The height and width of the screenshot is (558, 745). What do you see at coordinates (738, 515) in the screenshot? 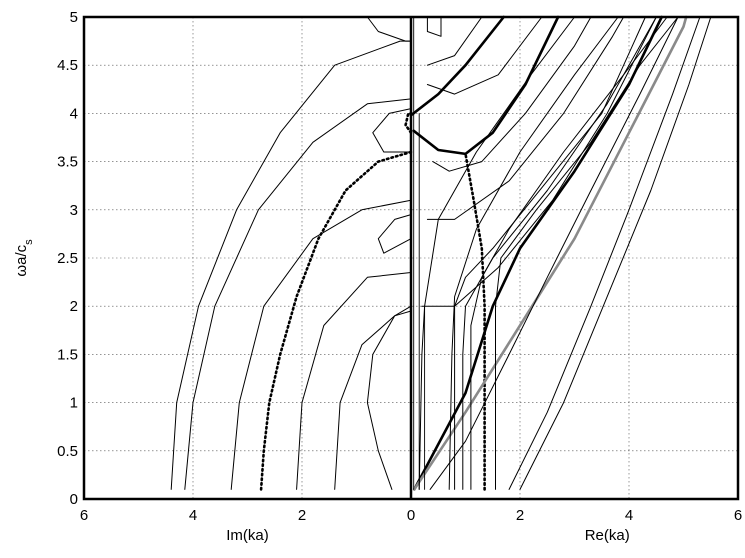
I see `x-tick-label-6: 6` at bounding box center [738, 515].